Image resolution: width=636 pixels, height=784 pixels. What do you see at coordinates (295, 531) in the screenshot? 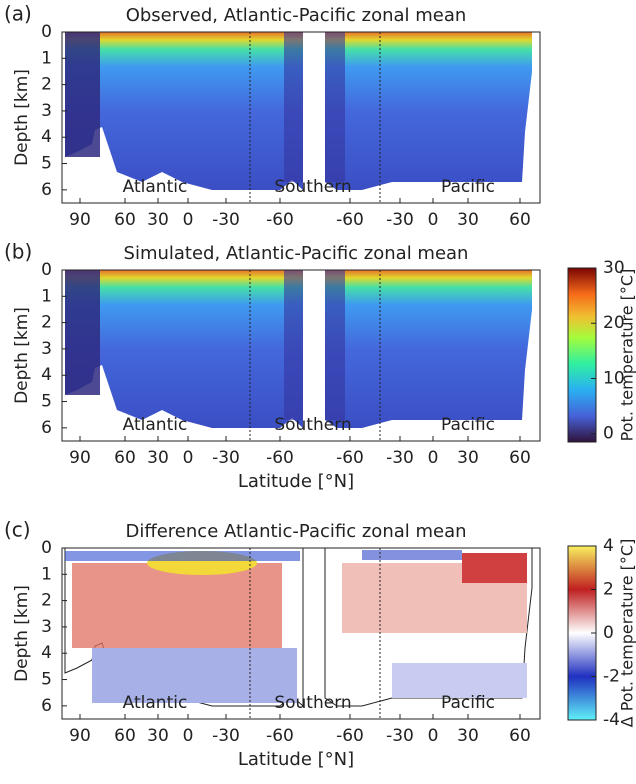
I see `panel-title: Difference Atlantic-Pacific zonal mean` at bounding box center [295, 531].